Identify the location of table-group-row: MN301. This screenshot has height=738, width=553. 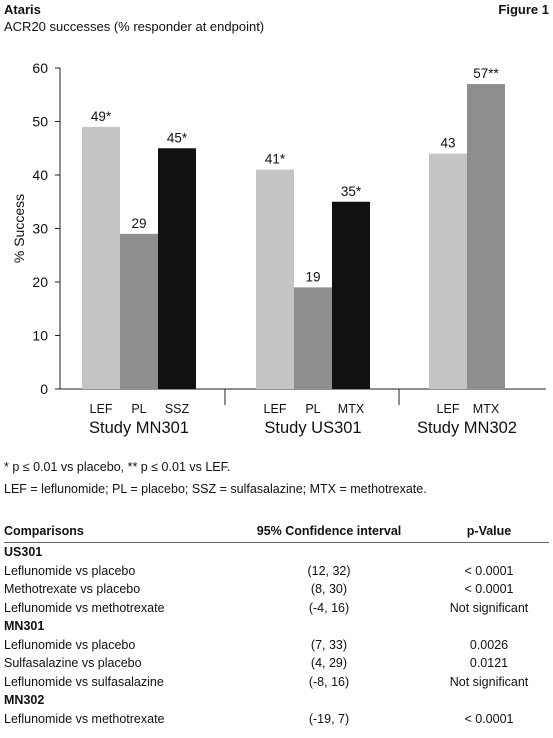
(276, 626).